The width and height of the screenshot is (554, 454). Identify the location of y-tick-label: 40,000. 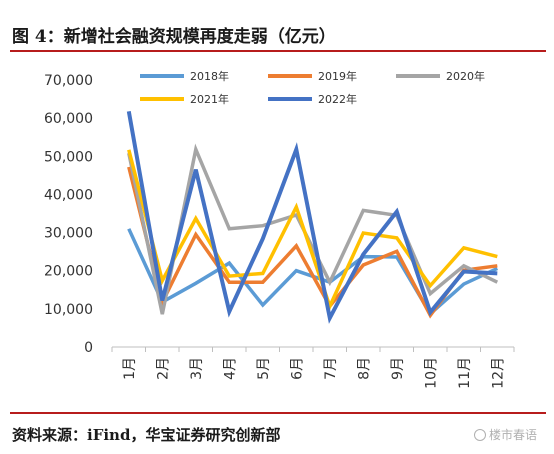
(68, 195).